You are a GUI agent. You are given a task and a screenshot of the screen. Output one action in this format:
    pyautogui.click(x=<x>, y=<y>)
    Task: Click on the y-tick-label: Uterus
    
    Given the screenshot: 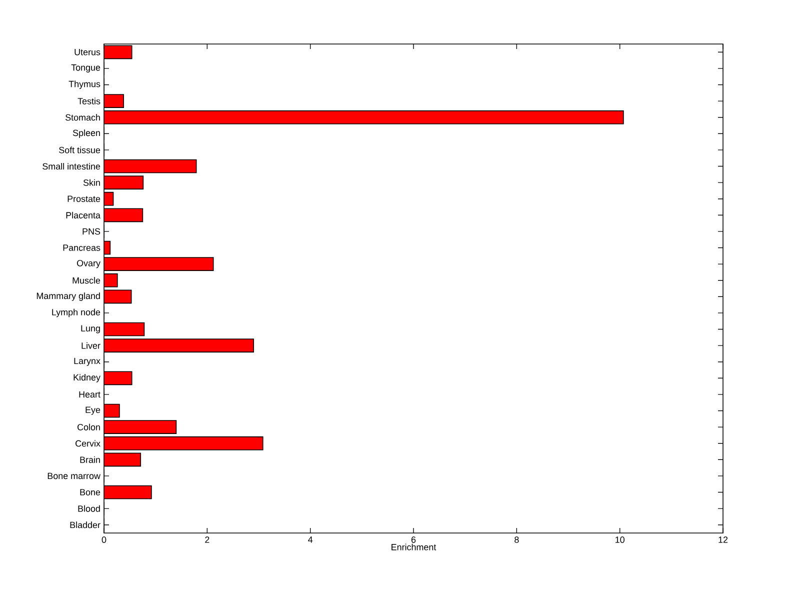 What is the action you would take?
    pyautogui.click(x=87, y=52)
    